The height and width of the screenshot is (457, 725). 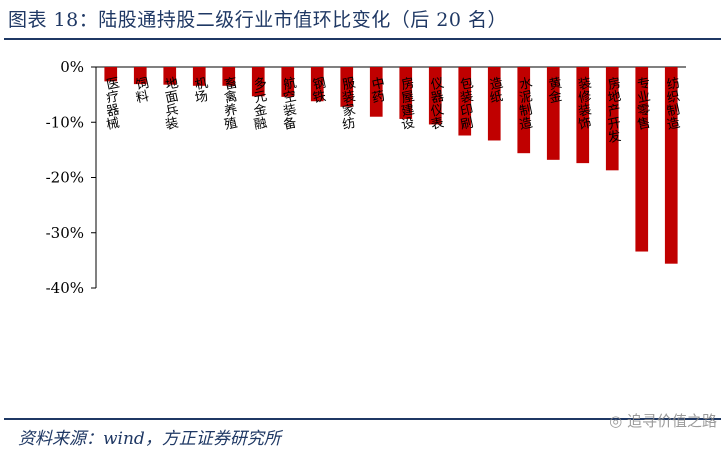 I want to click on y-tick-labels: 0% -10% -20% -30% -40%, so click(x=65, y=177).